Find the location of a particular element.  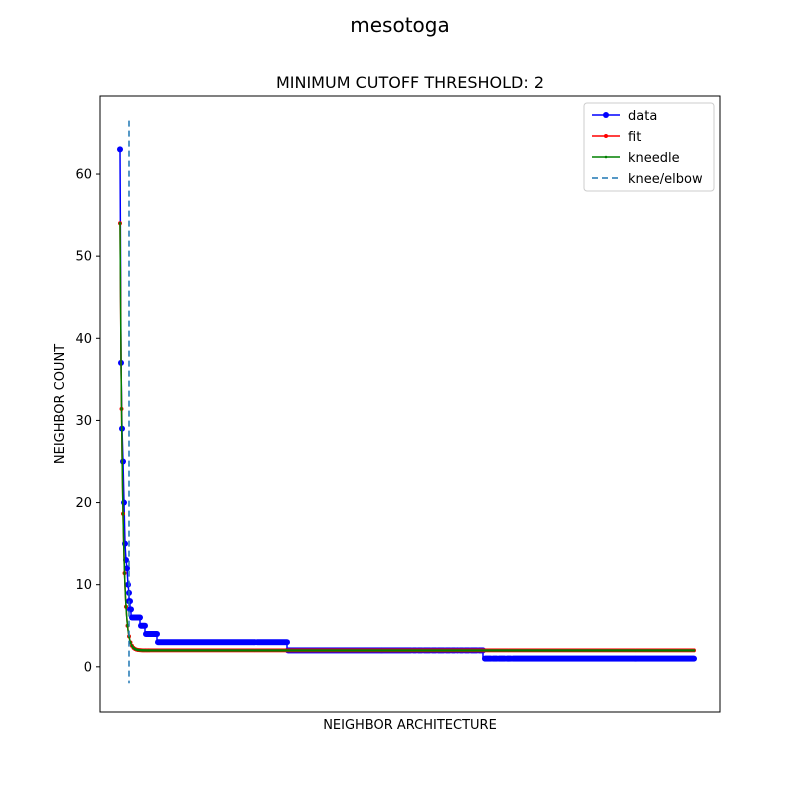

legend-swatch-marker is located at coordinates (606, 157).